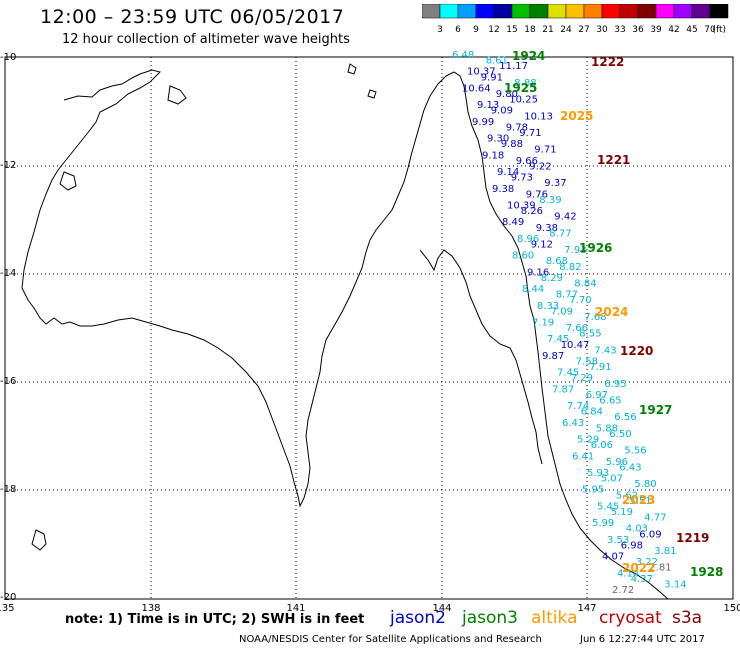 The height and width of the screenshot is (650, 740). What do you see at coordinates (691, 30) in the screenshot?
I see `color-scale-label: 45` at bounding box center [691, 30].